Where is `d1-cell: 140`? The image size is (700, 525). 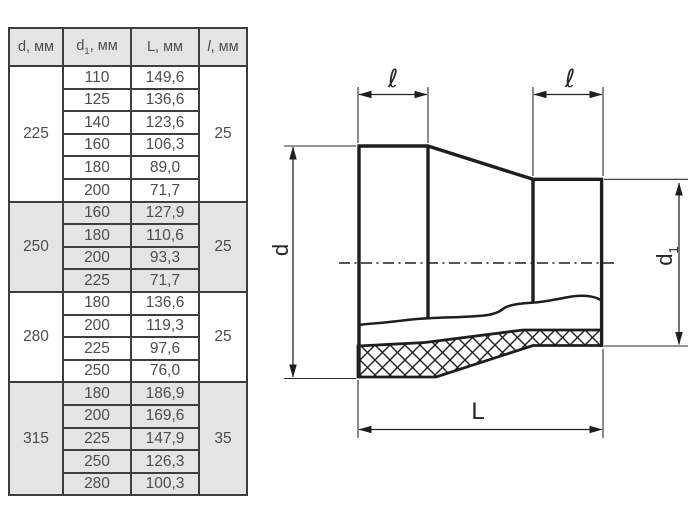 d1-cell: 140 is located at coordinates (97, 122).